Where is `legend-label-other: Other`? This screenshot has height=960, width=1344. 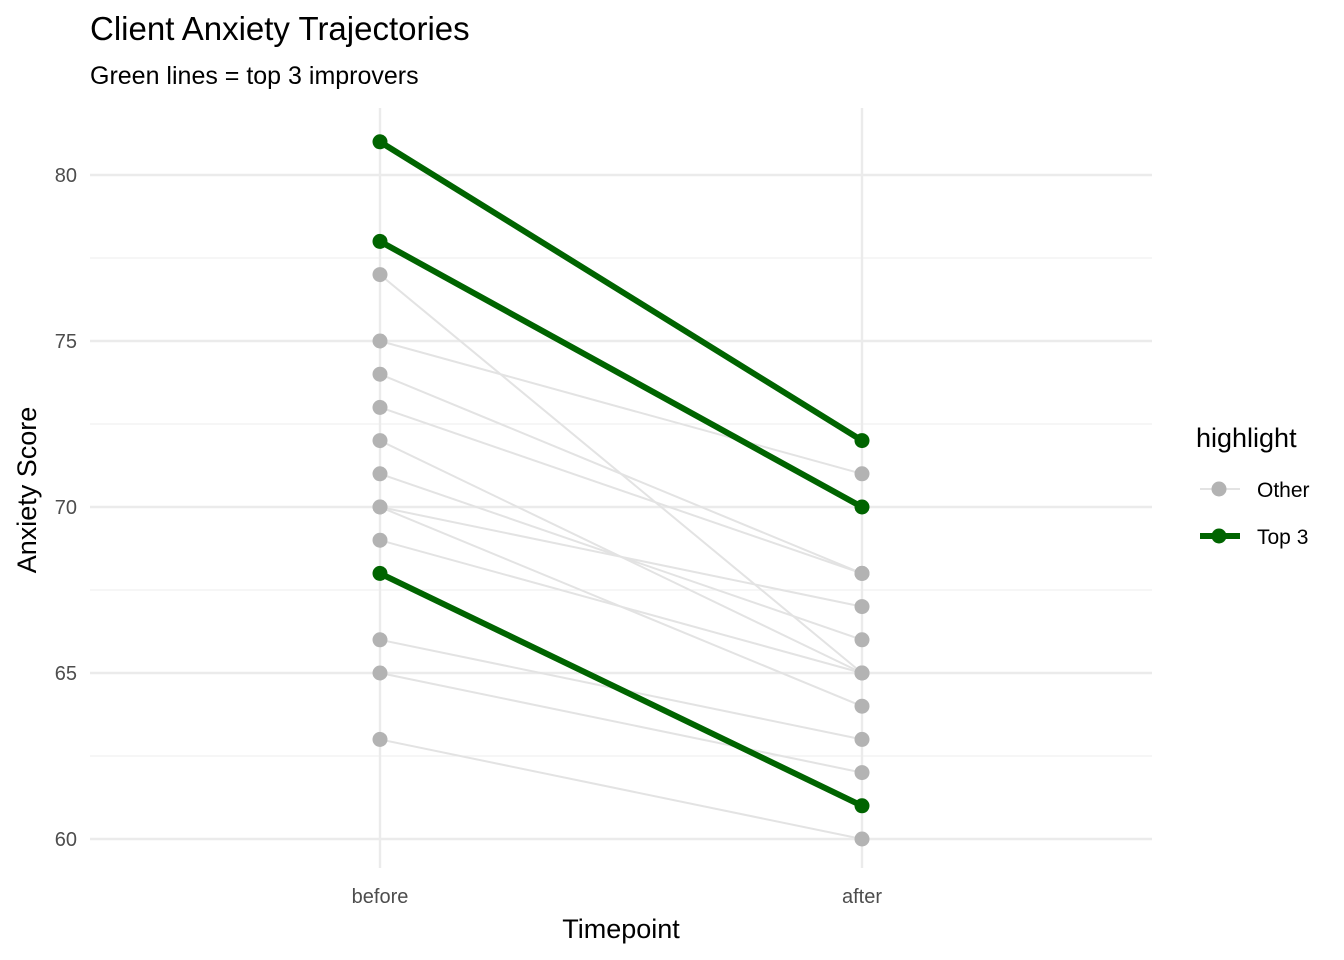 legend-label-other: Other is located at coordinates (1283, 490).